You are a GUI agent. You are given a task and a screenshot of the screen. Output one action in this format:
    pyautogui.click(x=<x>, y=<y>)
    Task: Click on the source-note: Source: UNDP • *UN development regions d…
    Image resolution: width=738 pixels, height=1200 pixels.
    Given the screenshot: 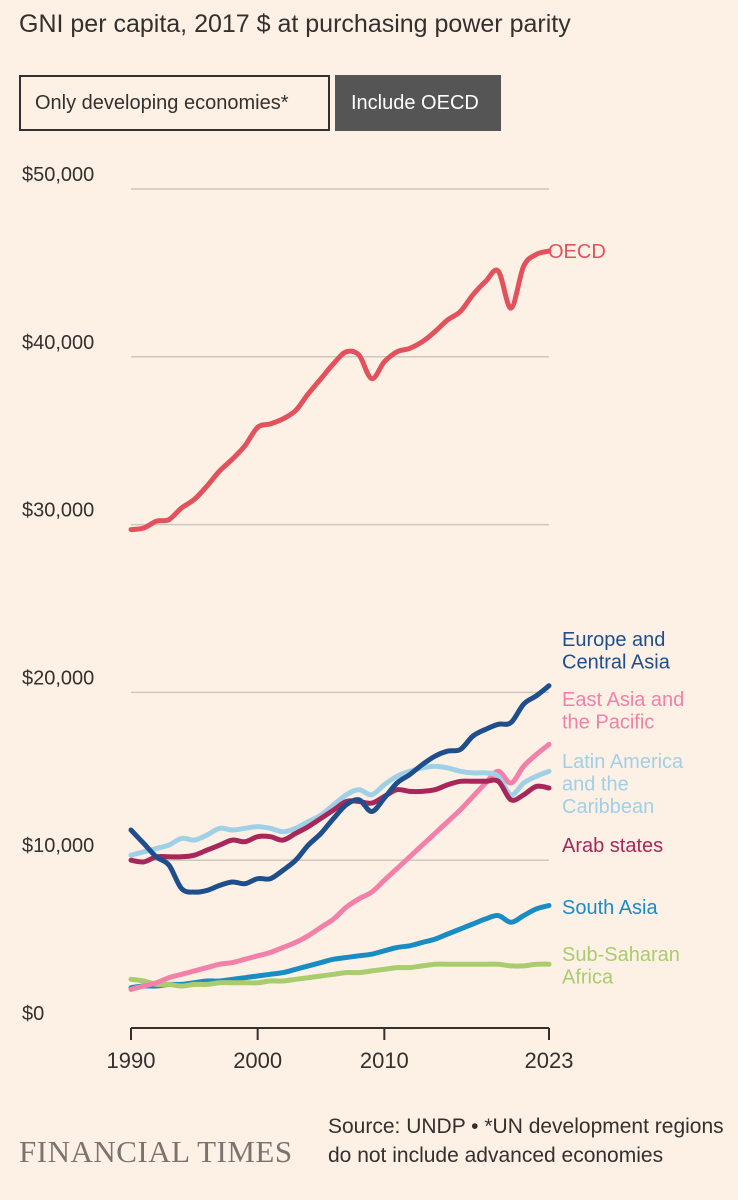 What is the action you would take?
    pyautogui.click(x=526, y=1141)
    